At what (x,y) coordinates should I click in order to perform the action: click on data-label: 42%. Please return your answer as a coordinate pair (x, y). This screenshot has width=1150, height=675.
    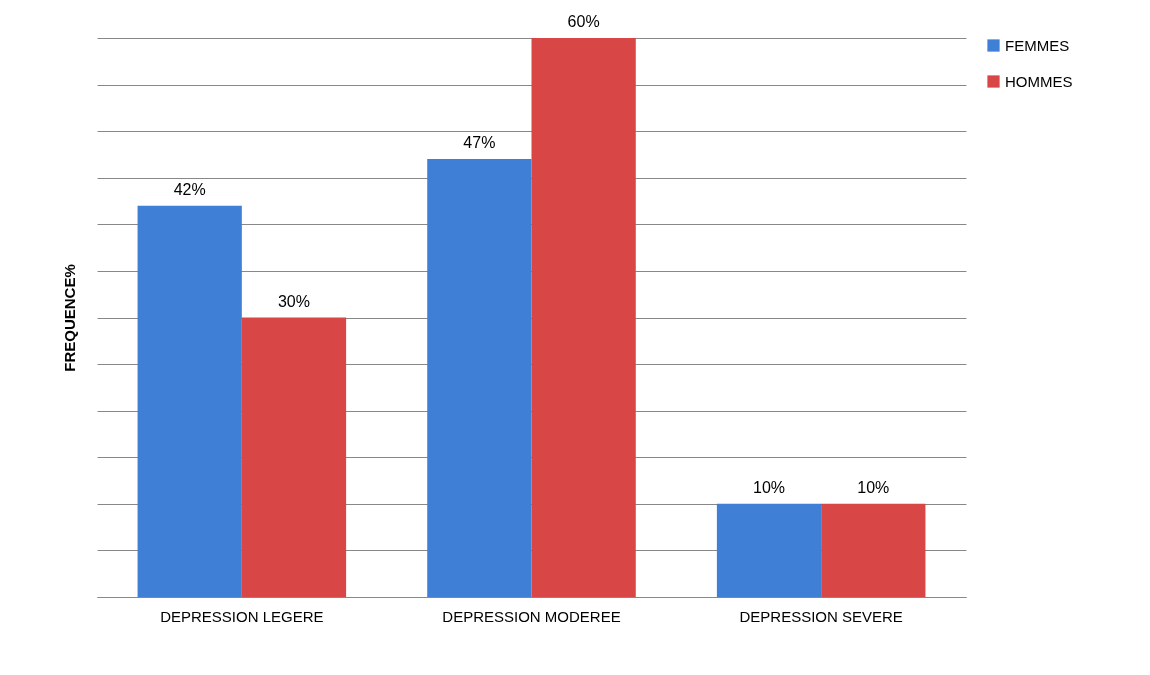
    Looking at the image, I should click on (189, 189).